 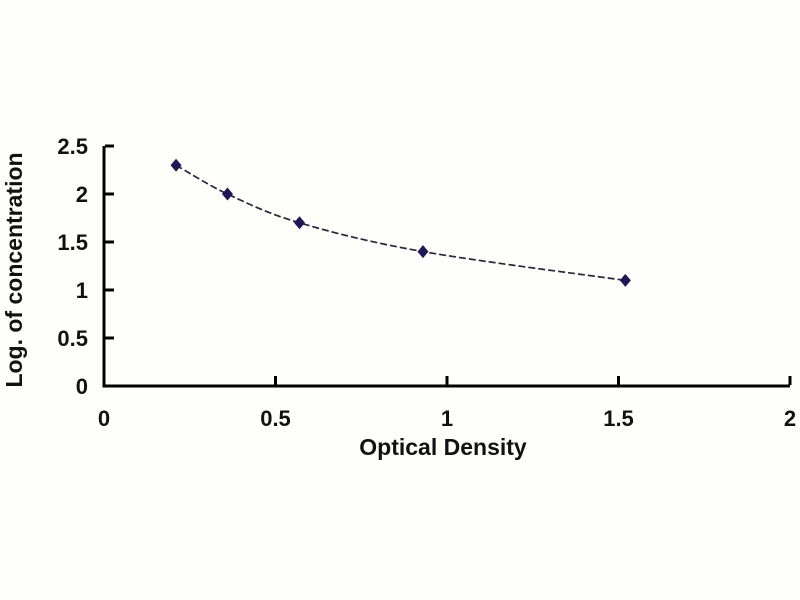 I want to click on y-tick-label: 1, so click(x=82, y=290).